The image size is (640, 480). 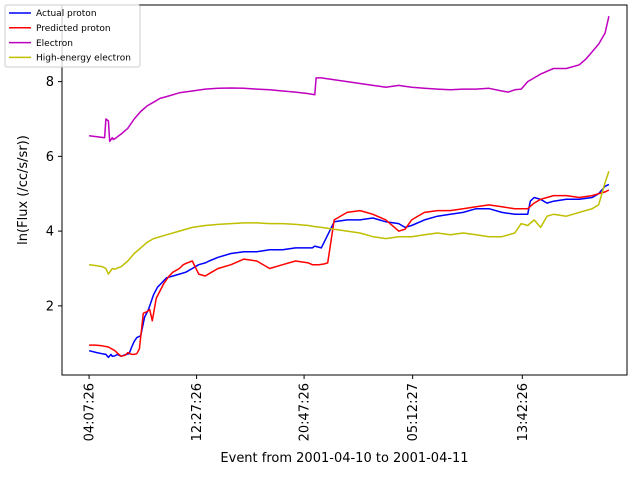 I want to click on y-axis-ticks: 2 4 6 8, so click(x=54, y=194).